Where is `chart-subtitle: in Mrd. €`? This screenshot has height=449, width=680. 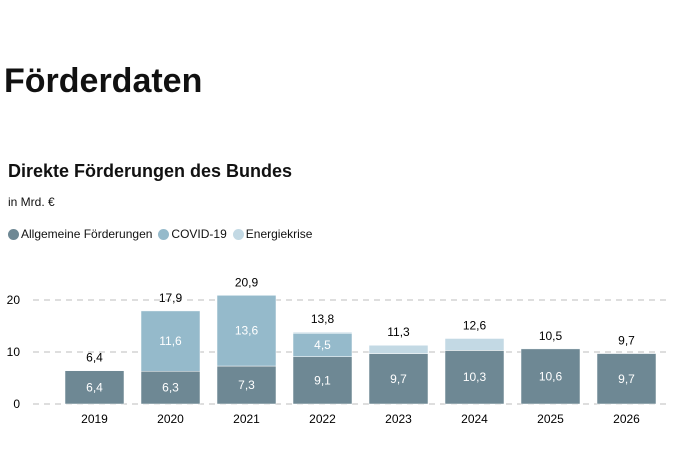
chart-subtitle: in Mrd. € is located at coordinates (31, 202).